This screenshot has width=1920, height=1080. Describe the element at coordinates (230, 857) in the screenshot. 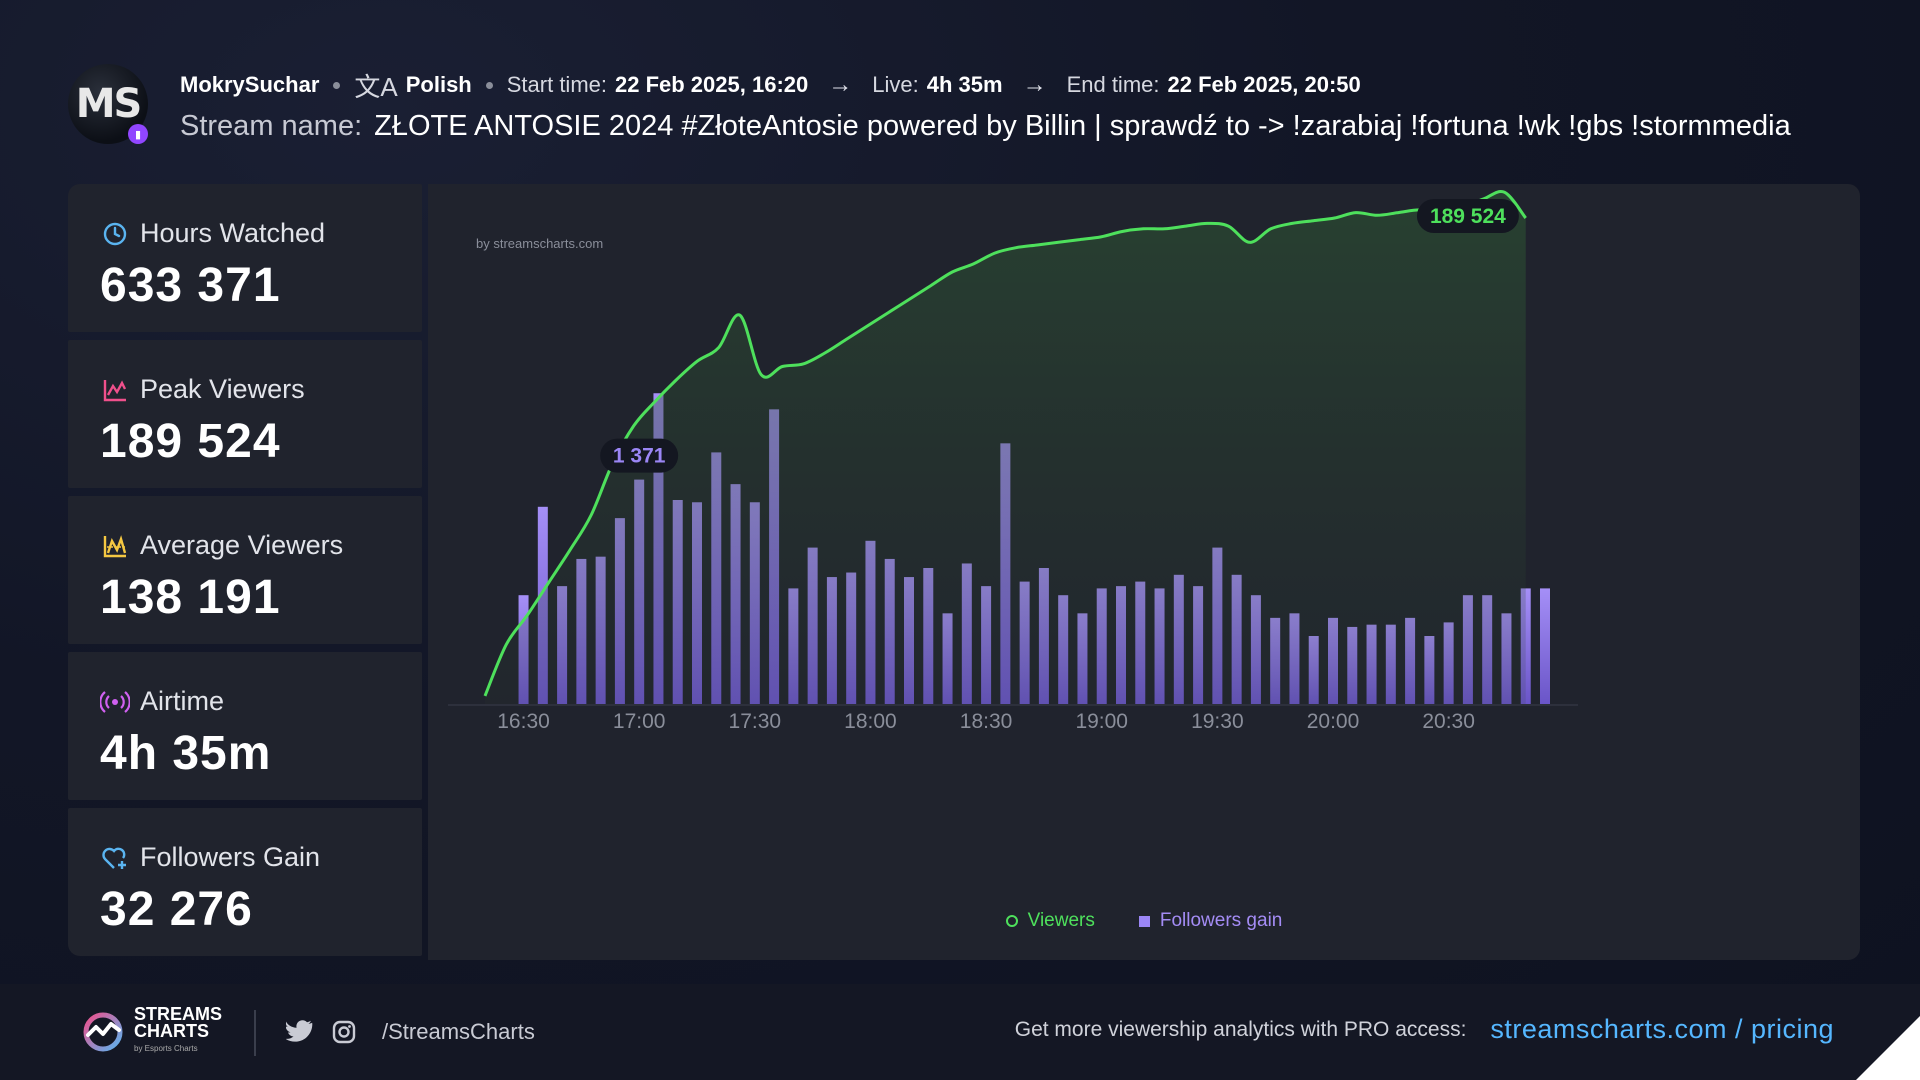

I see `stat-label: Followers Gain` at that location.